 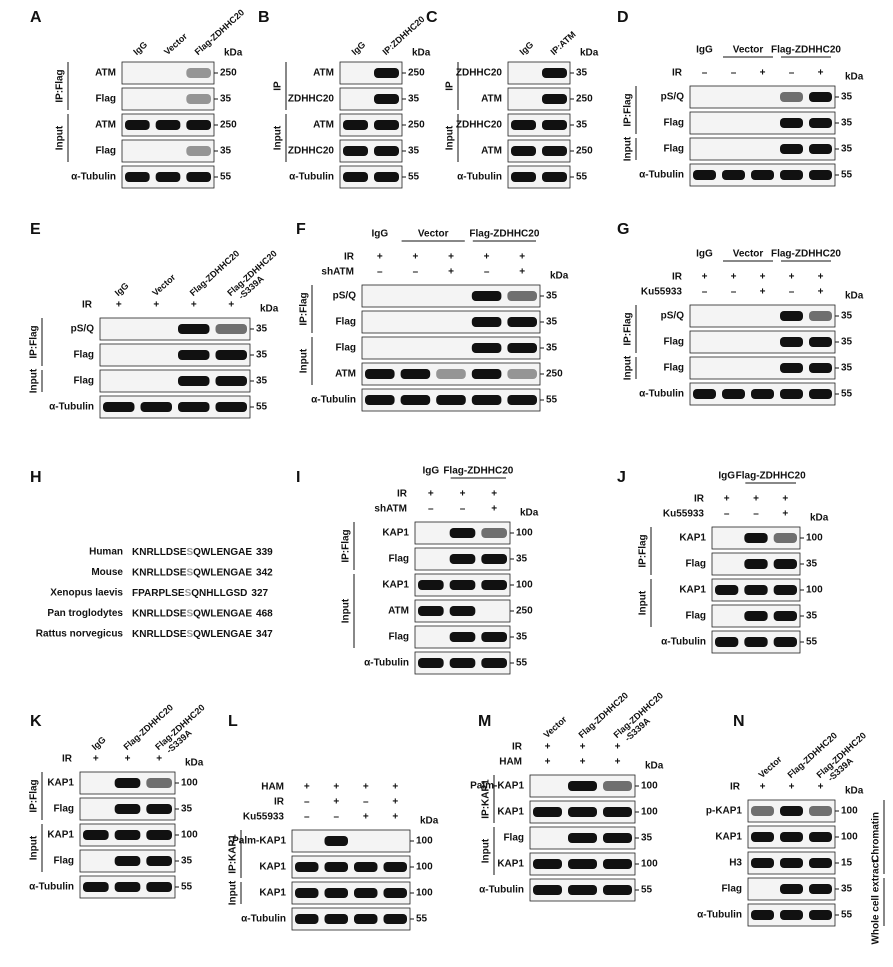 What do you see at coordinates (159, 634) in the screenshot?
I see `sequence-before: KNRLLDSE` at bounding box center [159, 634].